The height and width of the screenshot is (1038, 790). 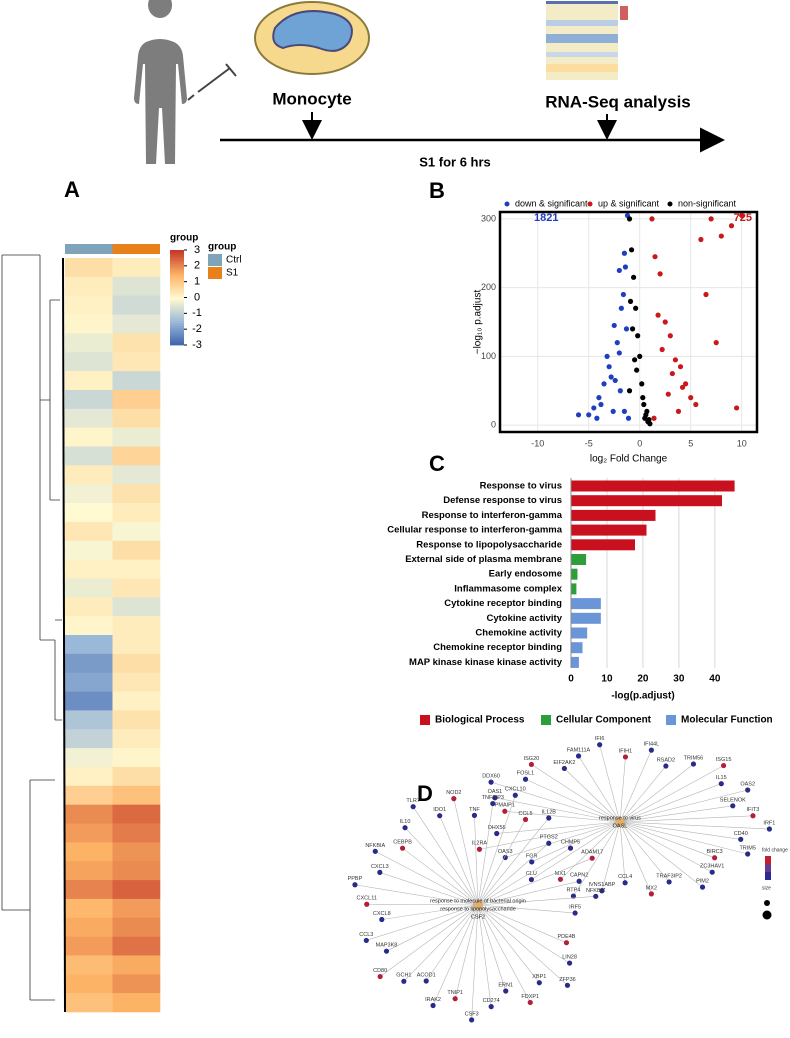 I want to click on gene-label: CCL3, so click(x=366, y=935).